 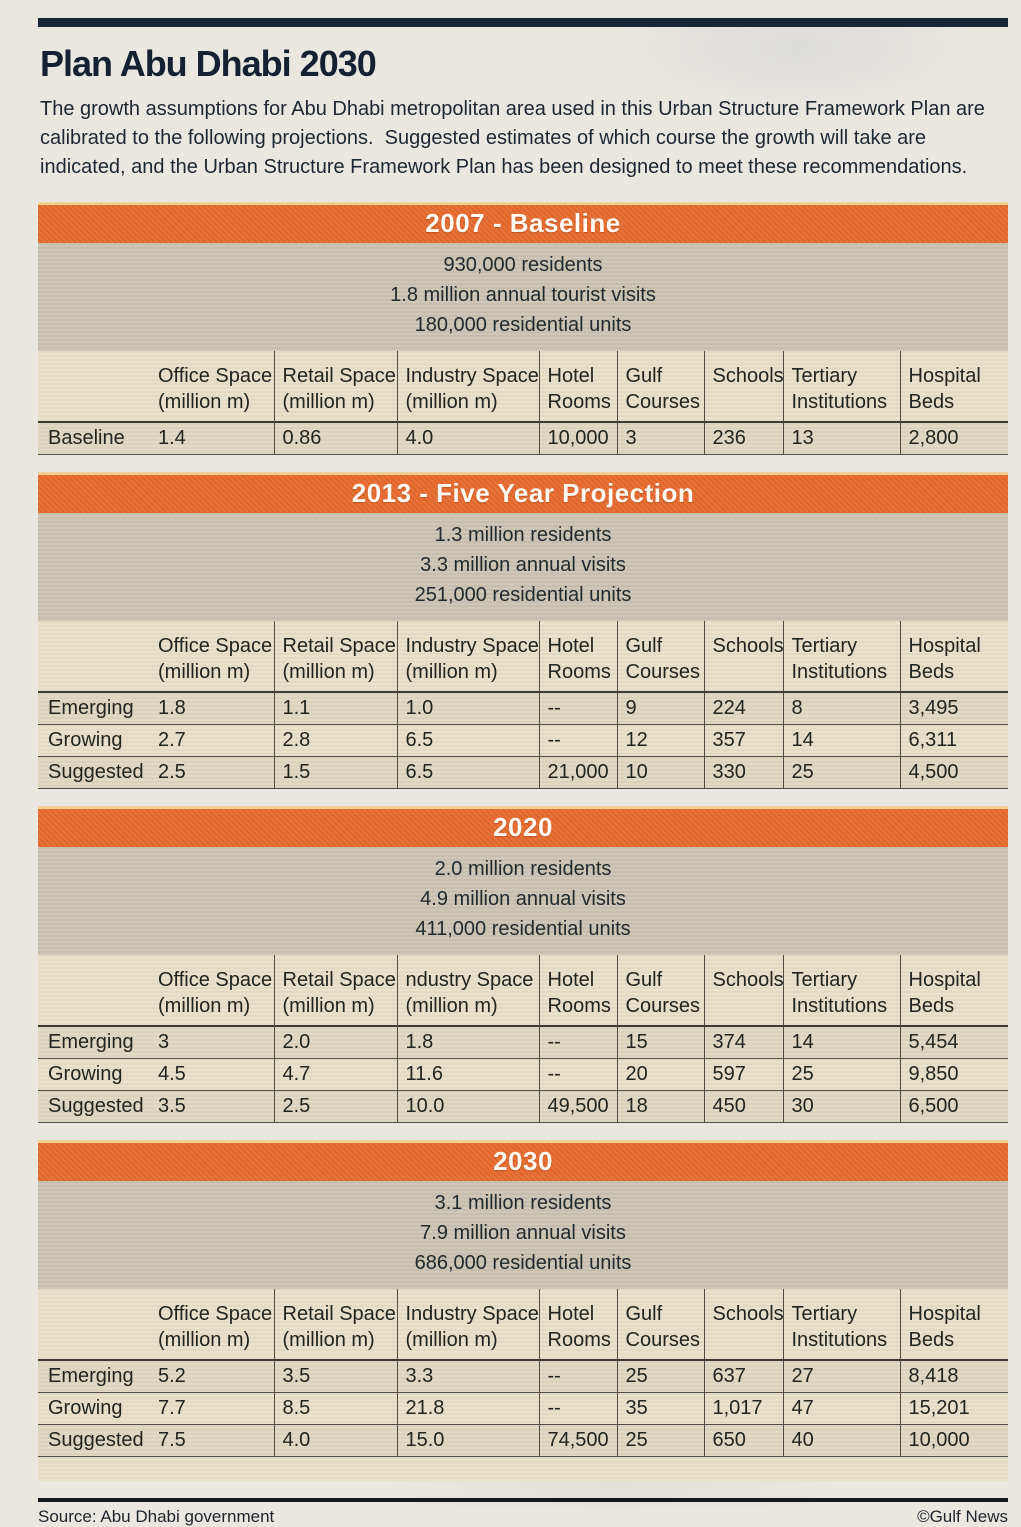 I want to click on cell-value: 6.5, so click(x=468, y=772).